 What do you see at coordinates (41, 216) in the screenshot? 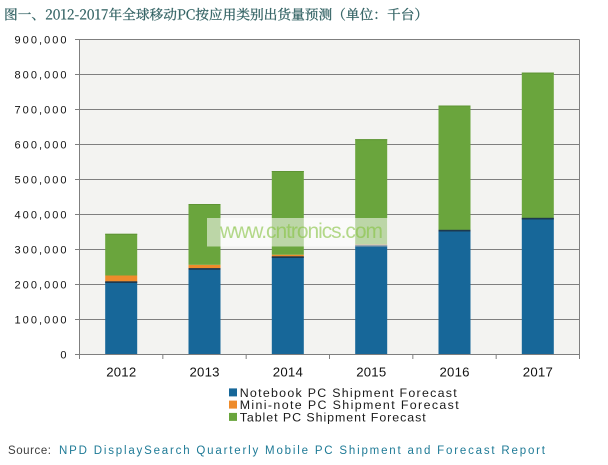
I see `svg-text: 400,000` at bounding box center [41, 216].